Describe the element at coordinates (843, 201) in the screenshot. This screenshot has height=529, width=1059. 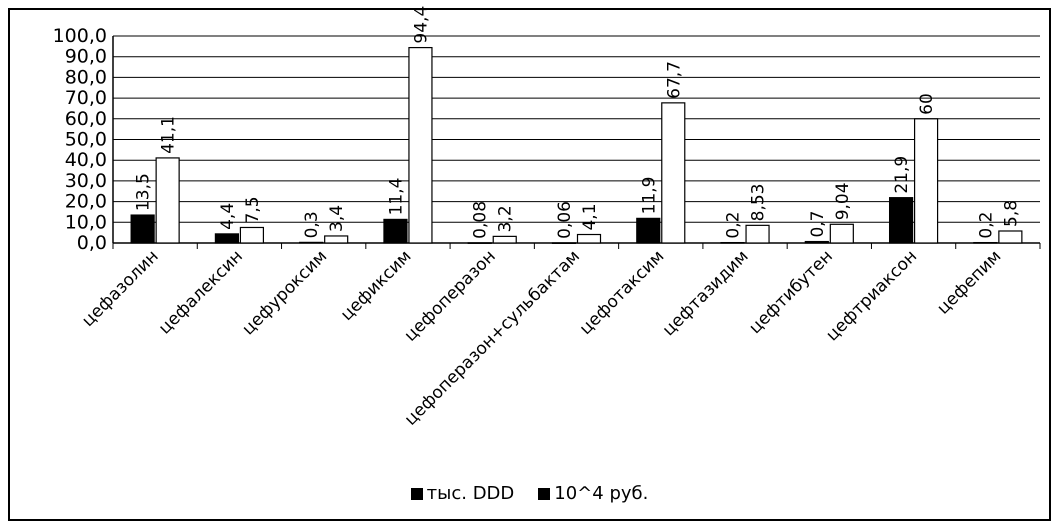
I see `data-label: 9,04` at that location.